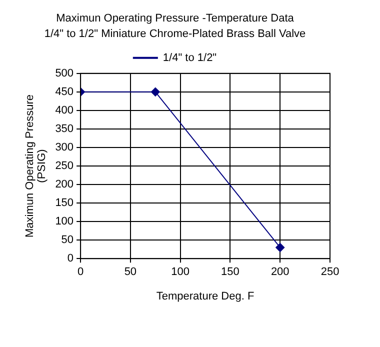 The width and height of the screenshot is (380, 347). I want to click on x-tick-label: 200, so click(280, 272).